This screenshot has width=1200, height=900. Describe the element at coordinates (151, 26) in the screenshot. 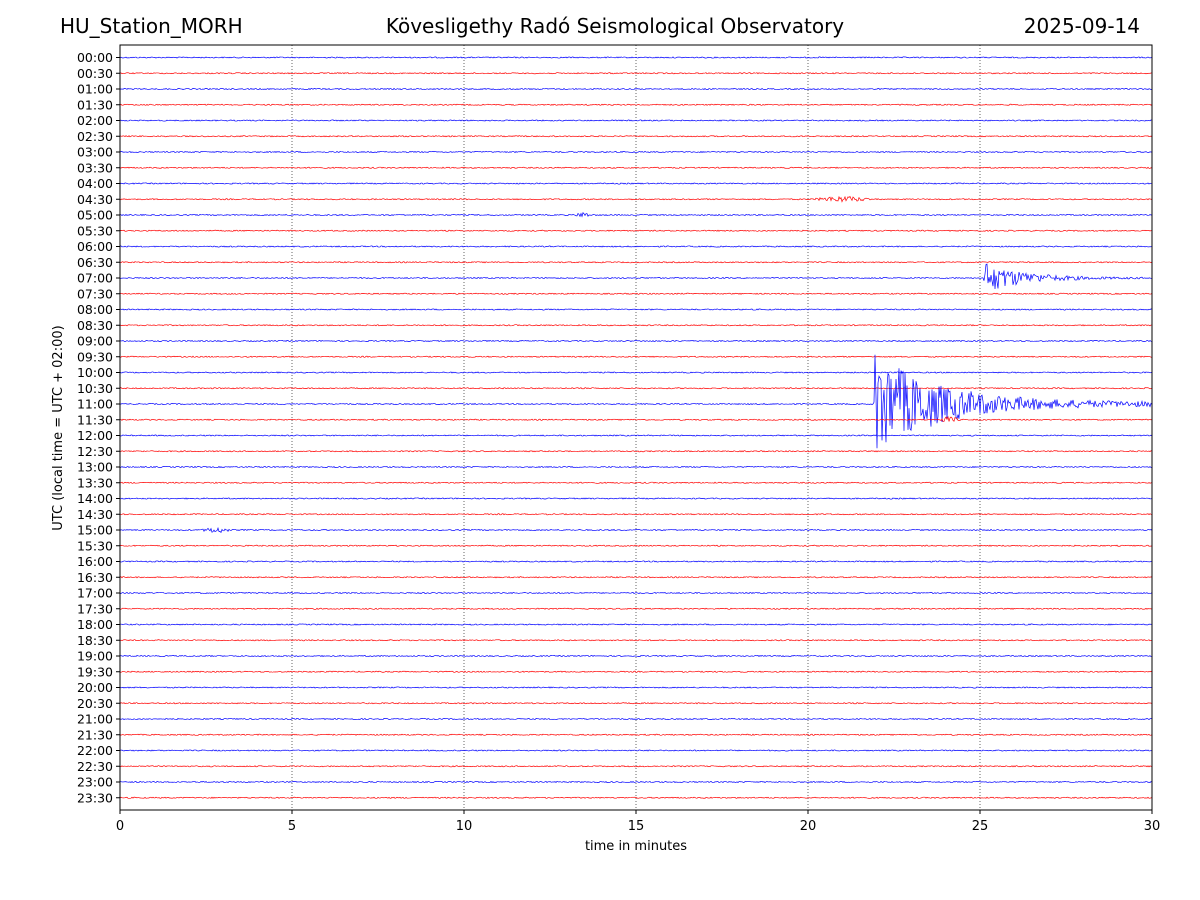

I see `station-name: HU_Station_MORH` at that location.